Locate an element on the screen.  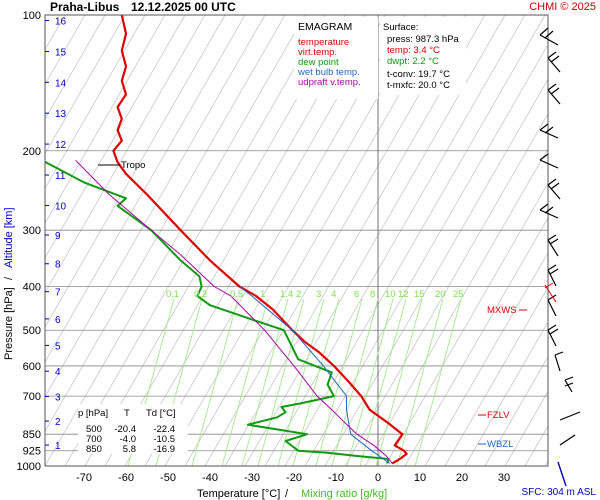
table-cell: 5.8 is located at coordinates (129, 449).